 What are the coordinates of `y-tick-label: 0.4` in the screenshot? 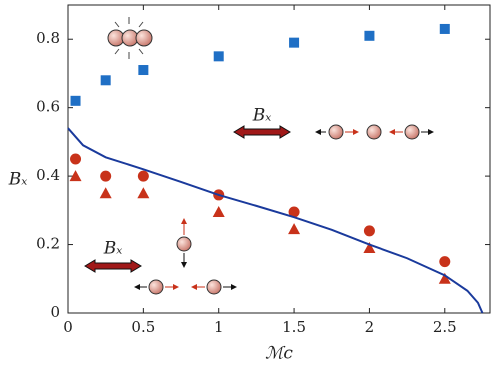 It's located at (48, 175).